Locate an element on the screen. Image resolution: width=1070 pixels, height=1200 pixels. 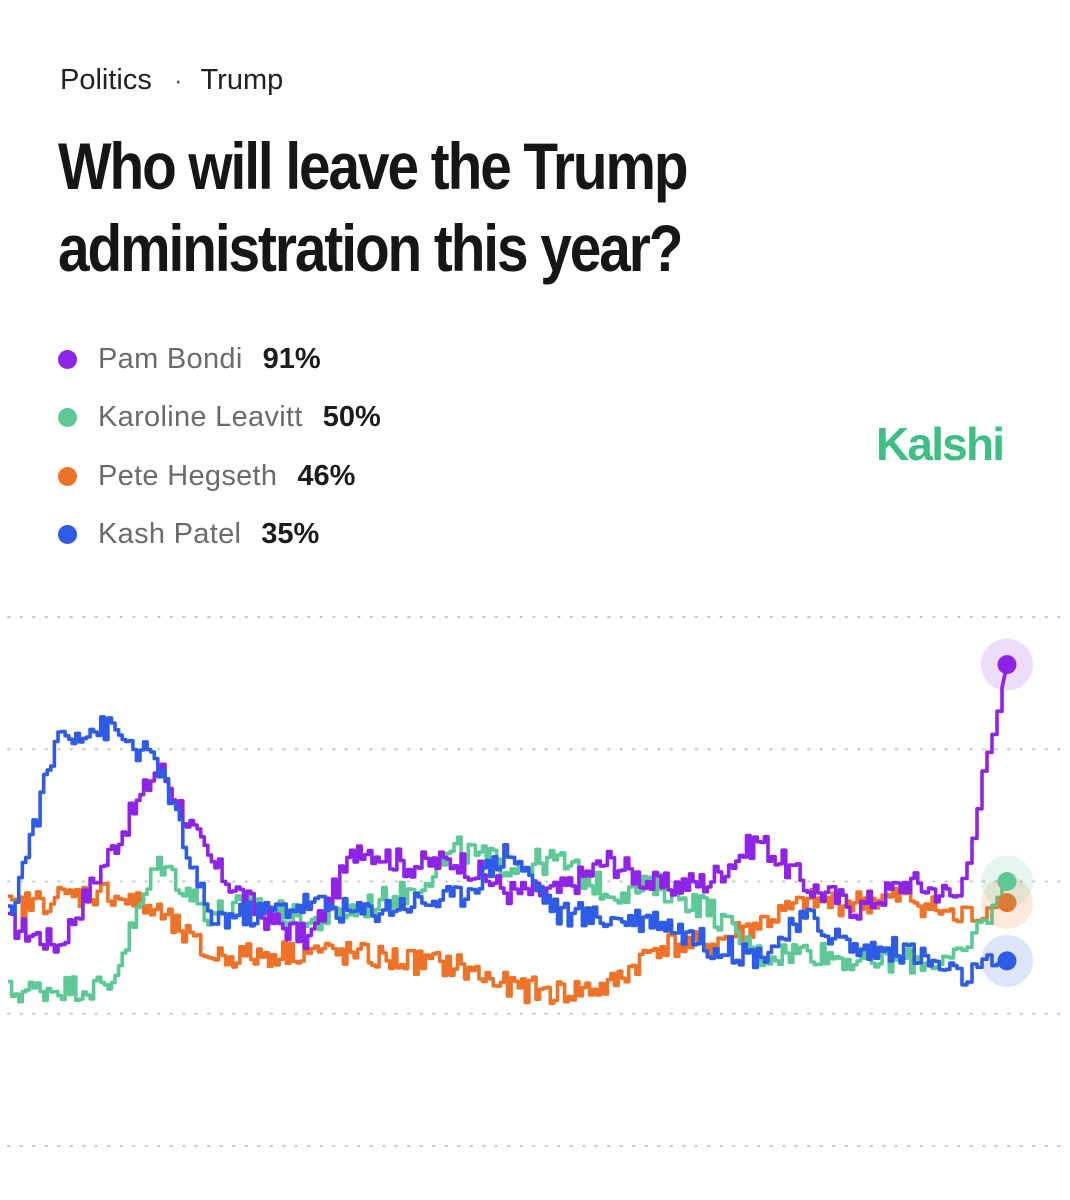
legend-item-kash-patel: Kash Patel 35% is located at coordinates (219, 535).